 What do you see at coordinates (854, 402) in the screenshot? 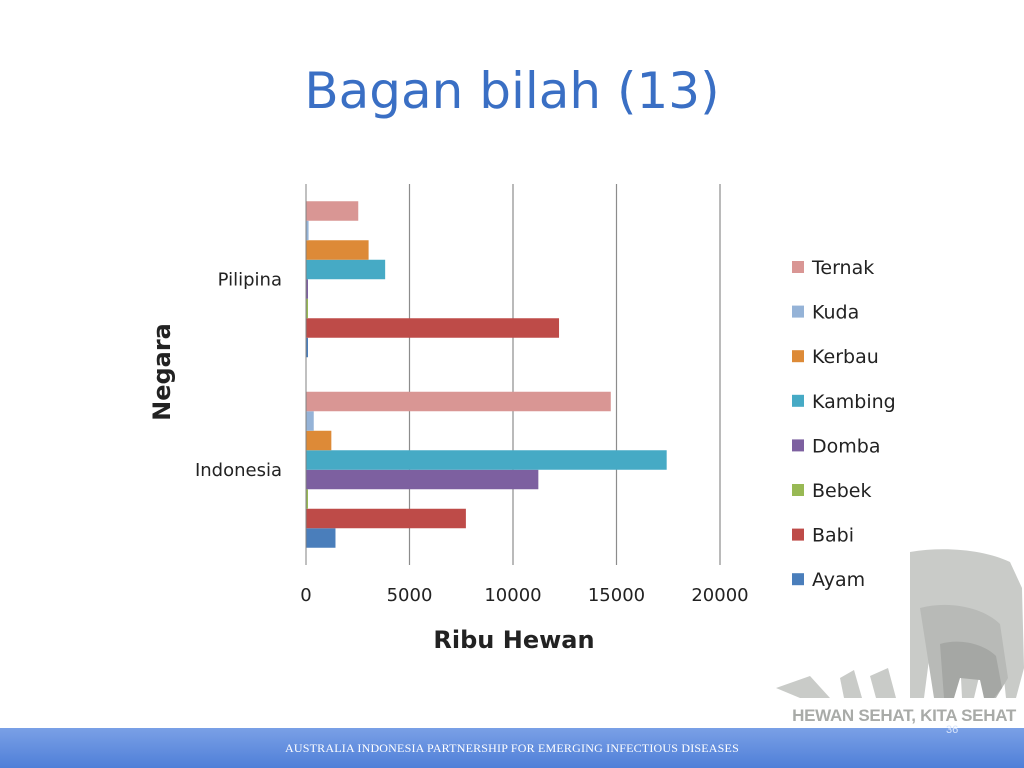
I see `legend-label: Kambing` at bounding box center [854, 402].